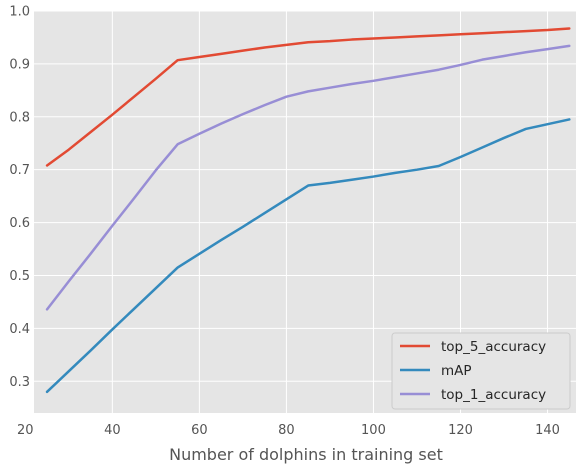  I want to click on x-tick-label: 140, so click(547, 430).